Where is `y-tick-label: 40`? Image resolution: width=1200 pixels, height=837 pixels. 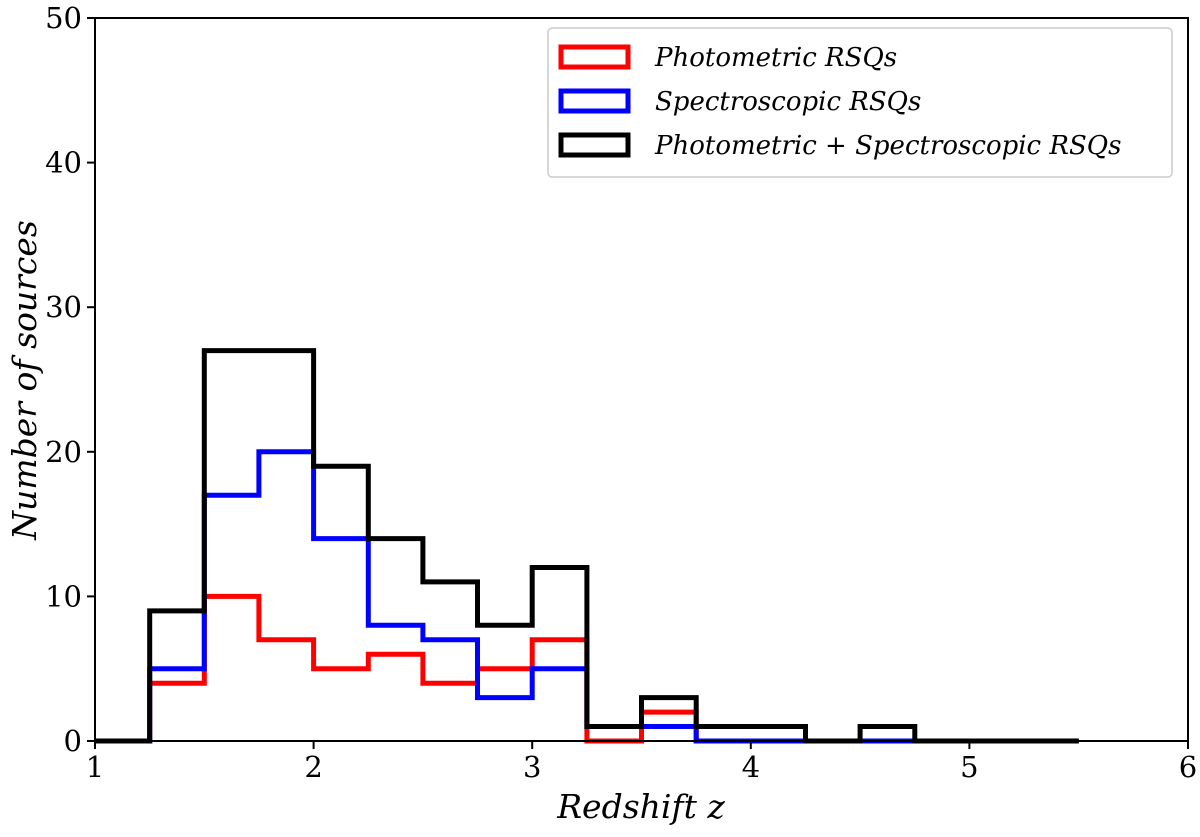 y-tick-label: 40 is located at coordinates (63, 163).